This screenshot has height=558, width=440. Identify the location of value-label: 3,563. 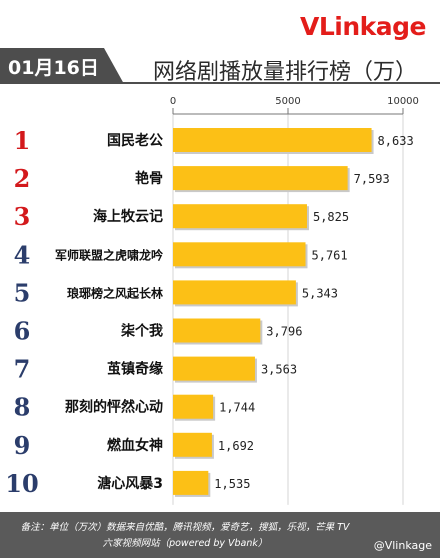
(279, 370).